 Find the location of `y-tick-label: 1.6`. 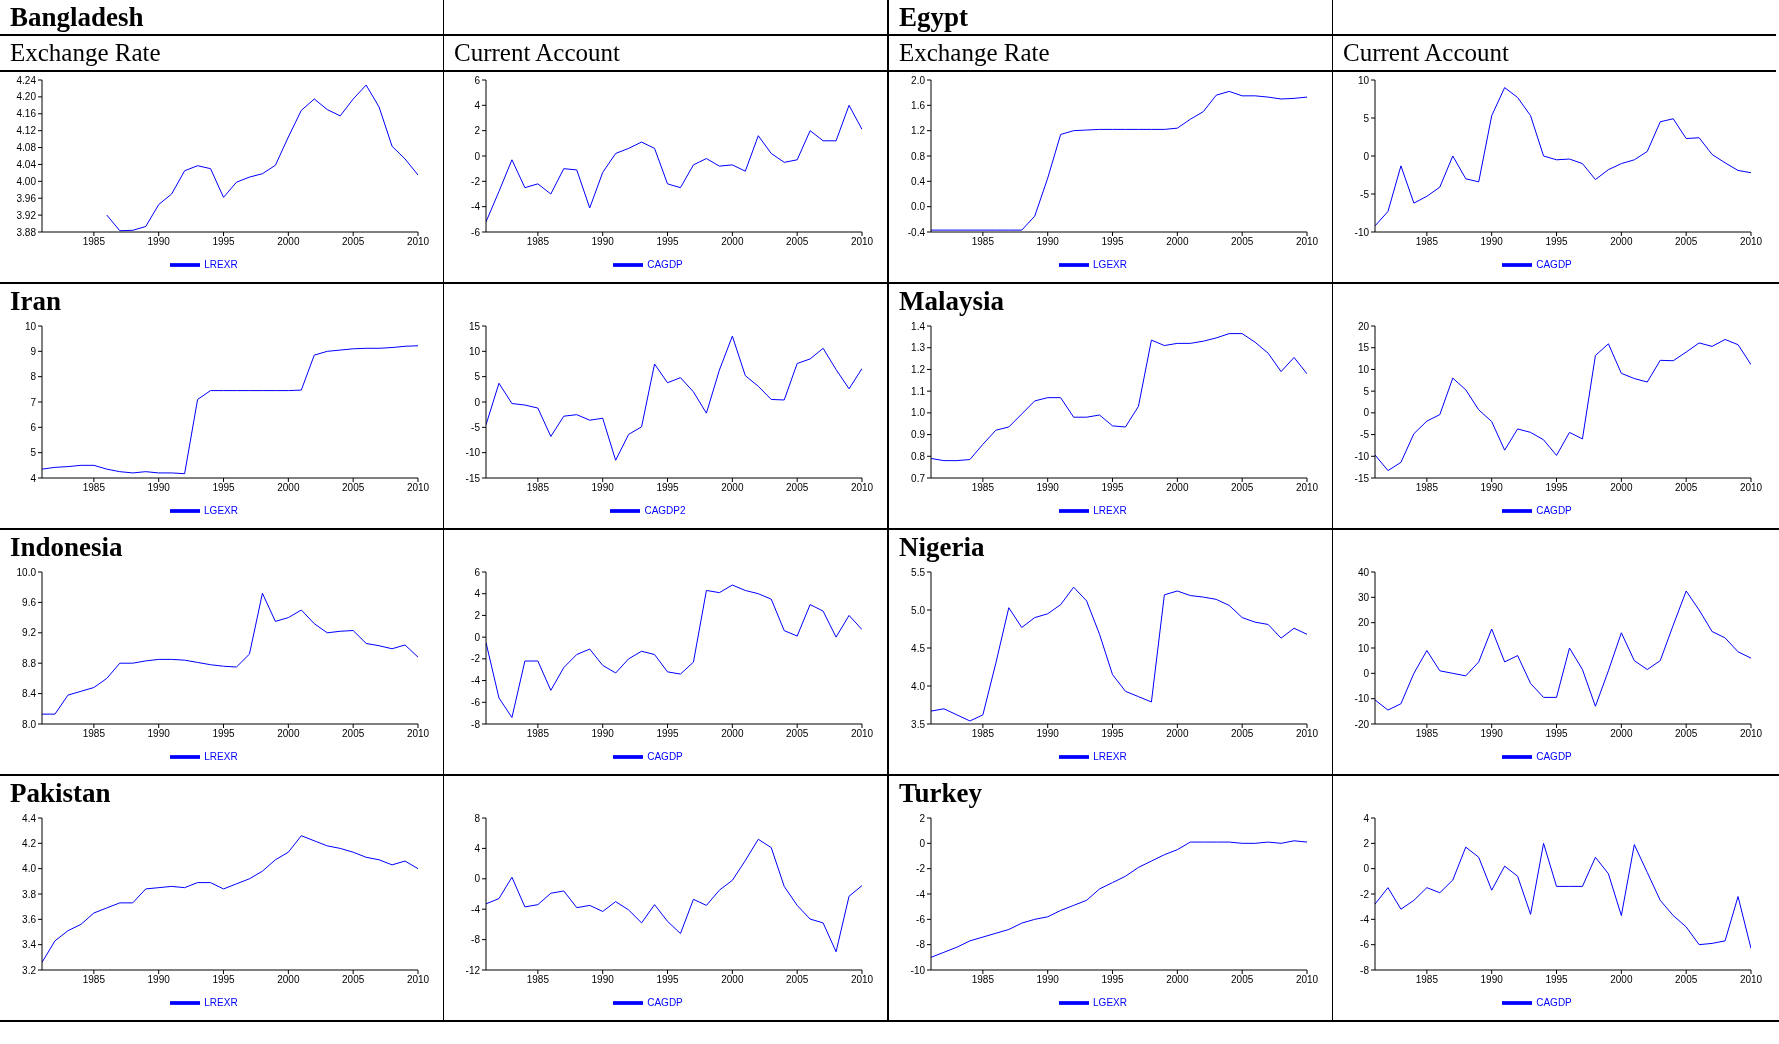

y-tick-label: 1.6 is located at coordinates (918, 105).